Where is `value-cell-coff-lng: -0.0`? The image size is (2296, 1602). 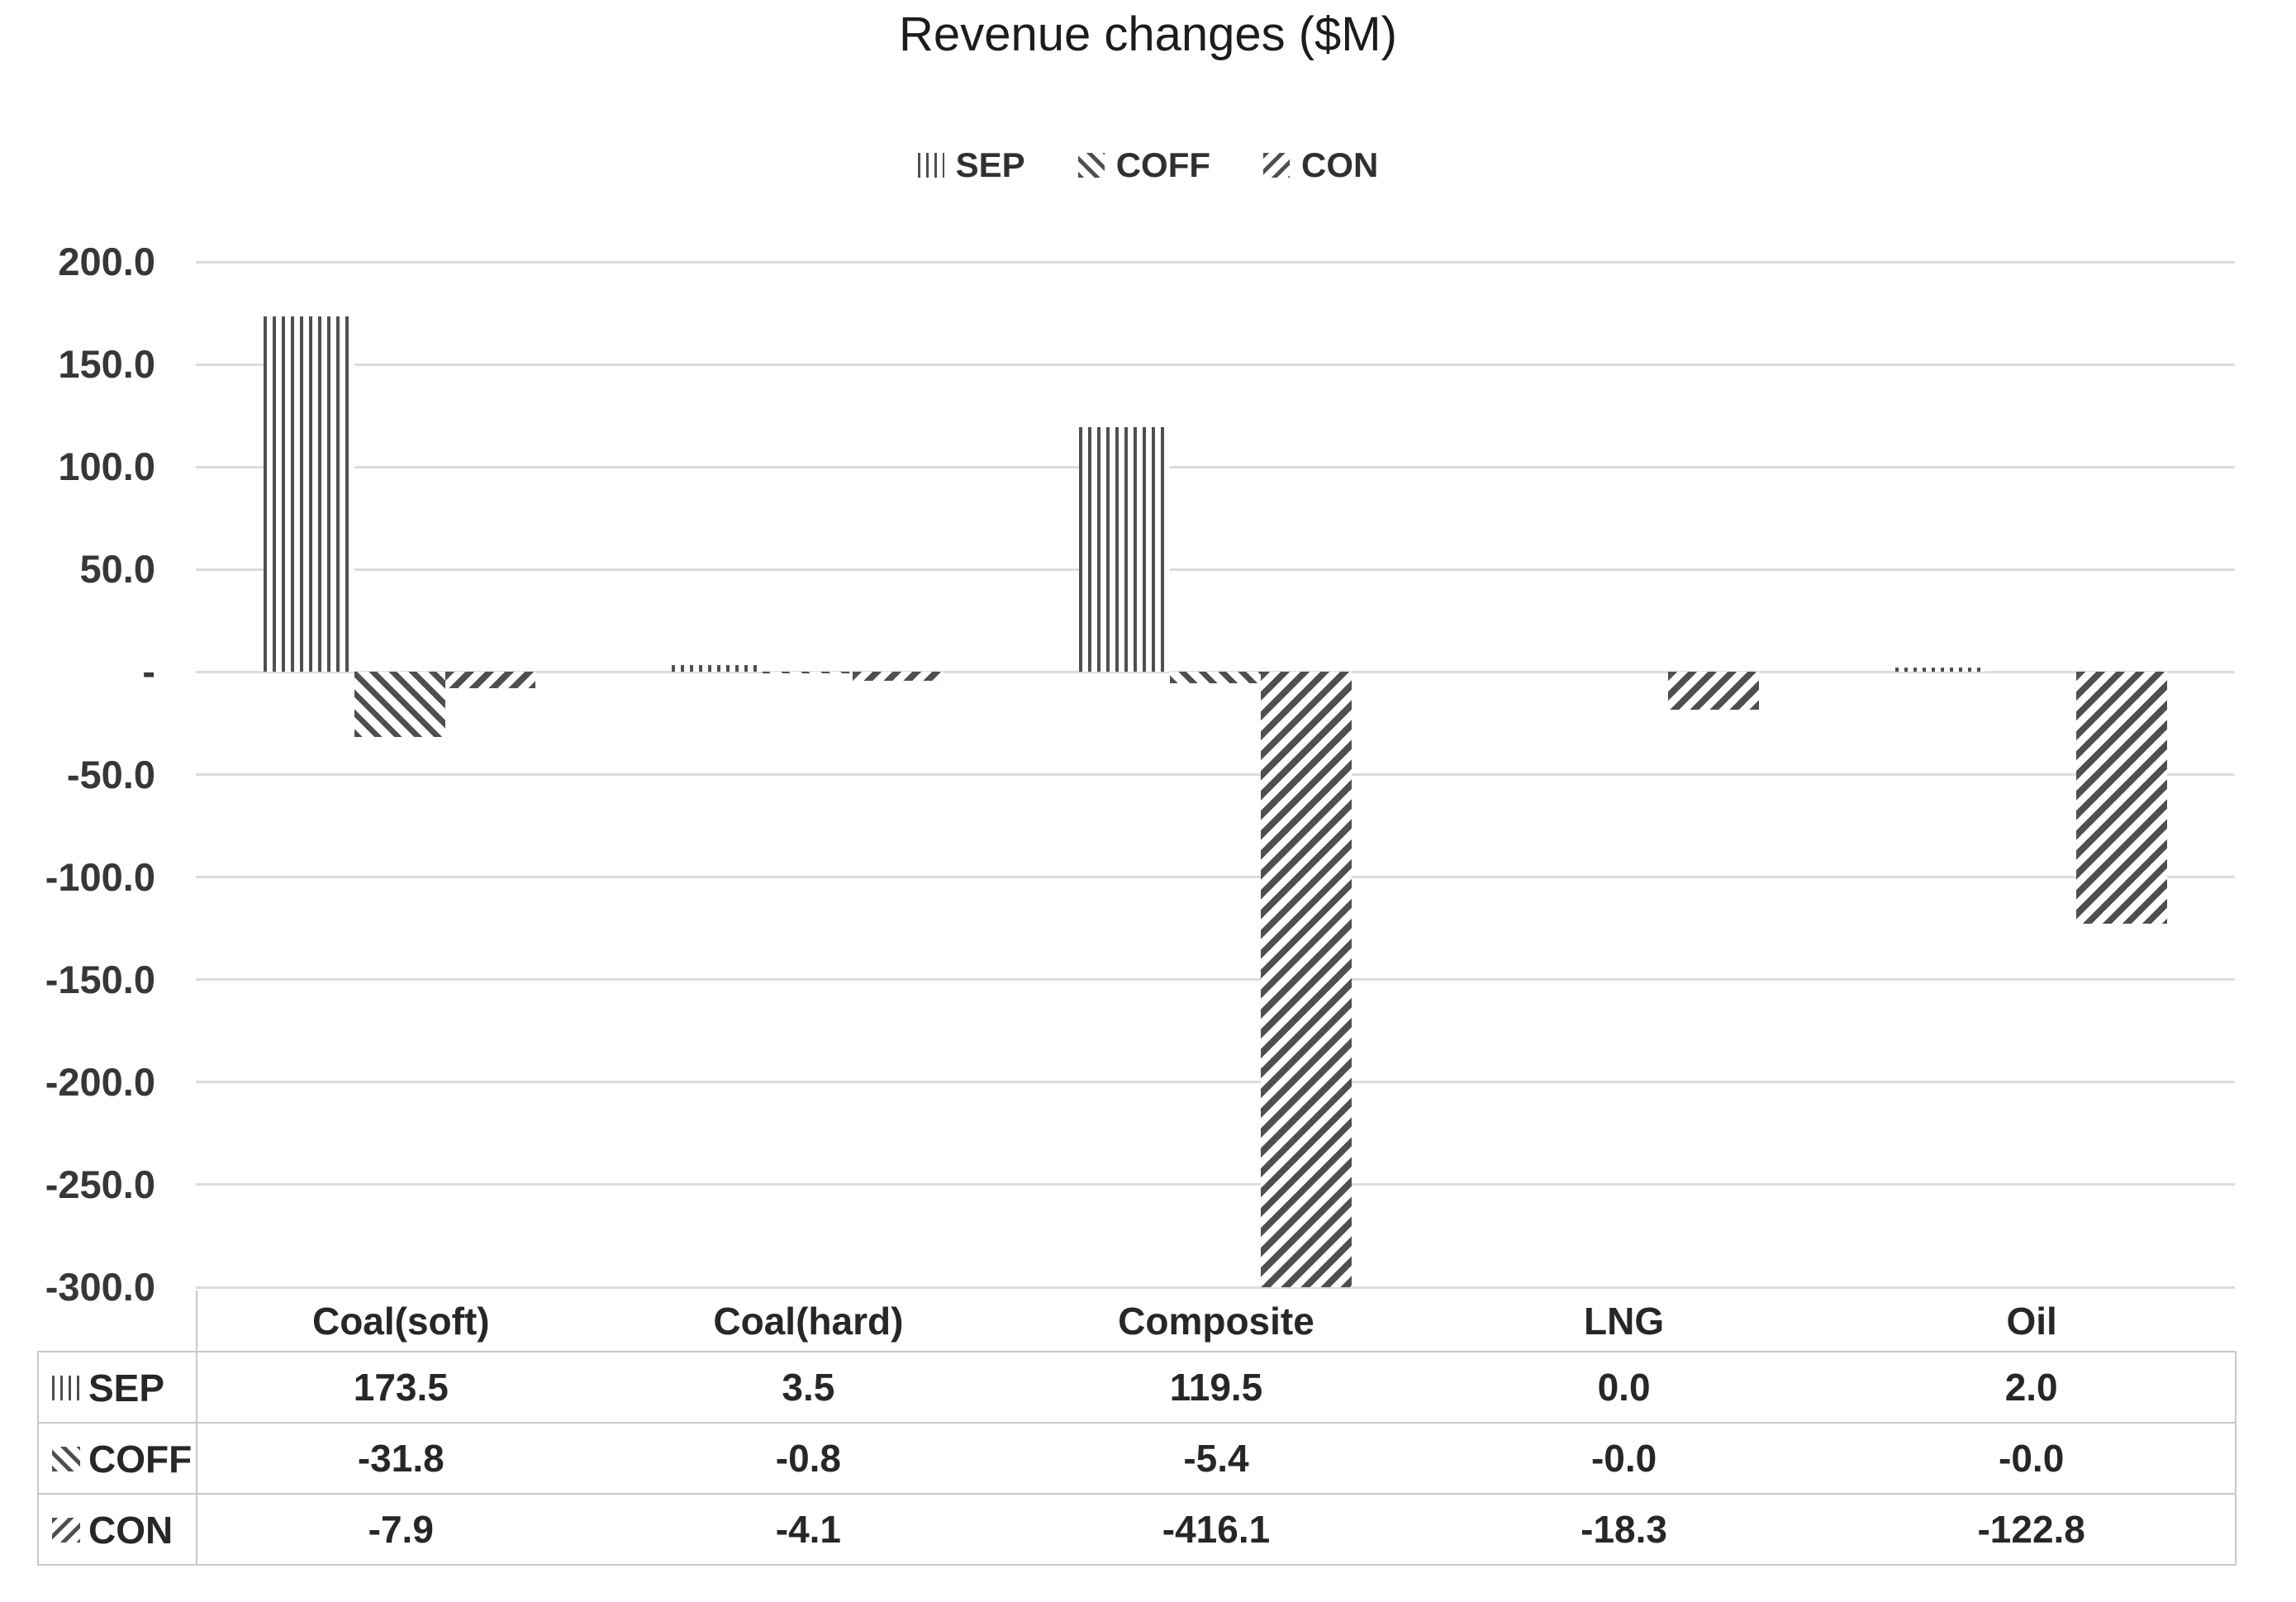 value-cell-coff-lng: -0.0 is located at coordinates (1624, 1458).